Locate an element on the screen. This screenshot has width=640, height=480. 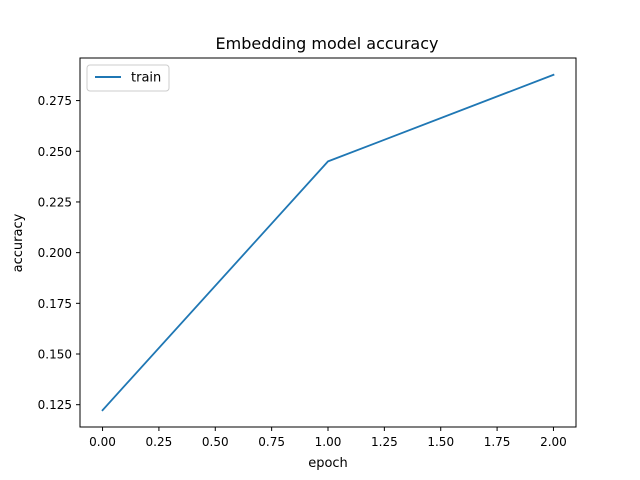
y-axis-ticks: 0.125 0.150 0.175 0.200 0.225 0.250 0.275 is located at coordinates (59, 253).